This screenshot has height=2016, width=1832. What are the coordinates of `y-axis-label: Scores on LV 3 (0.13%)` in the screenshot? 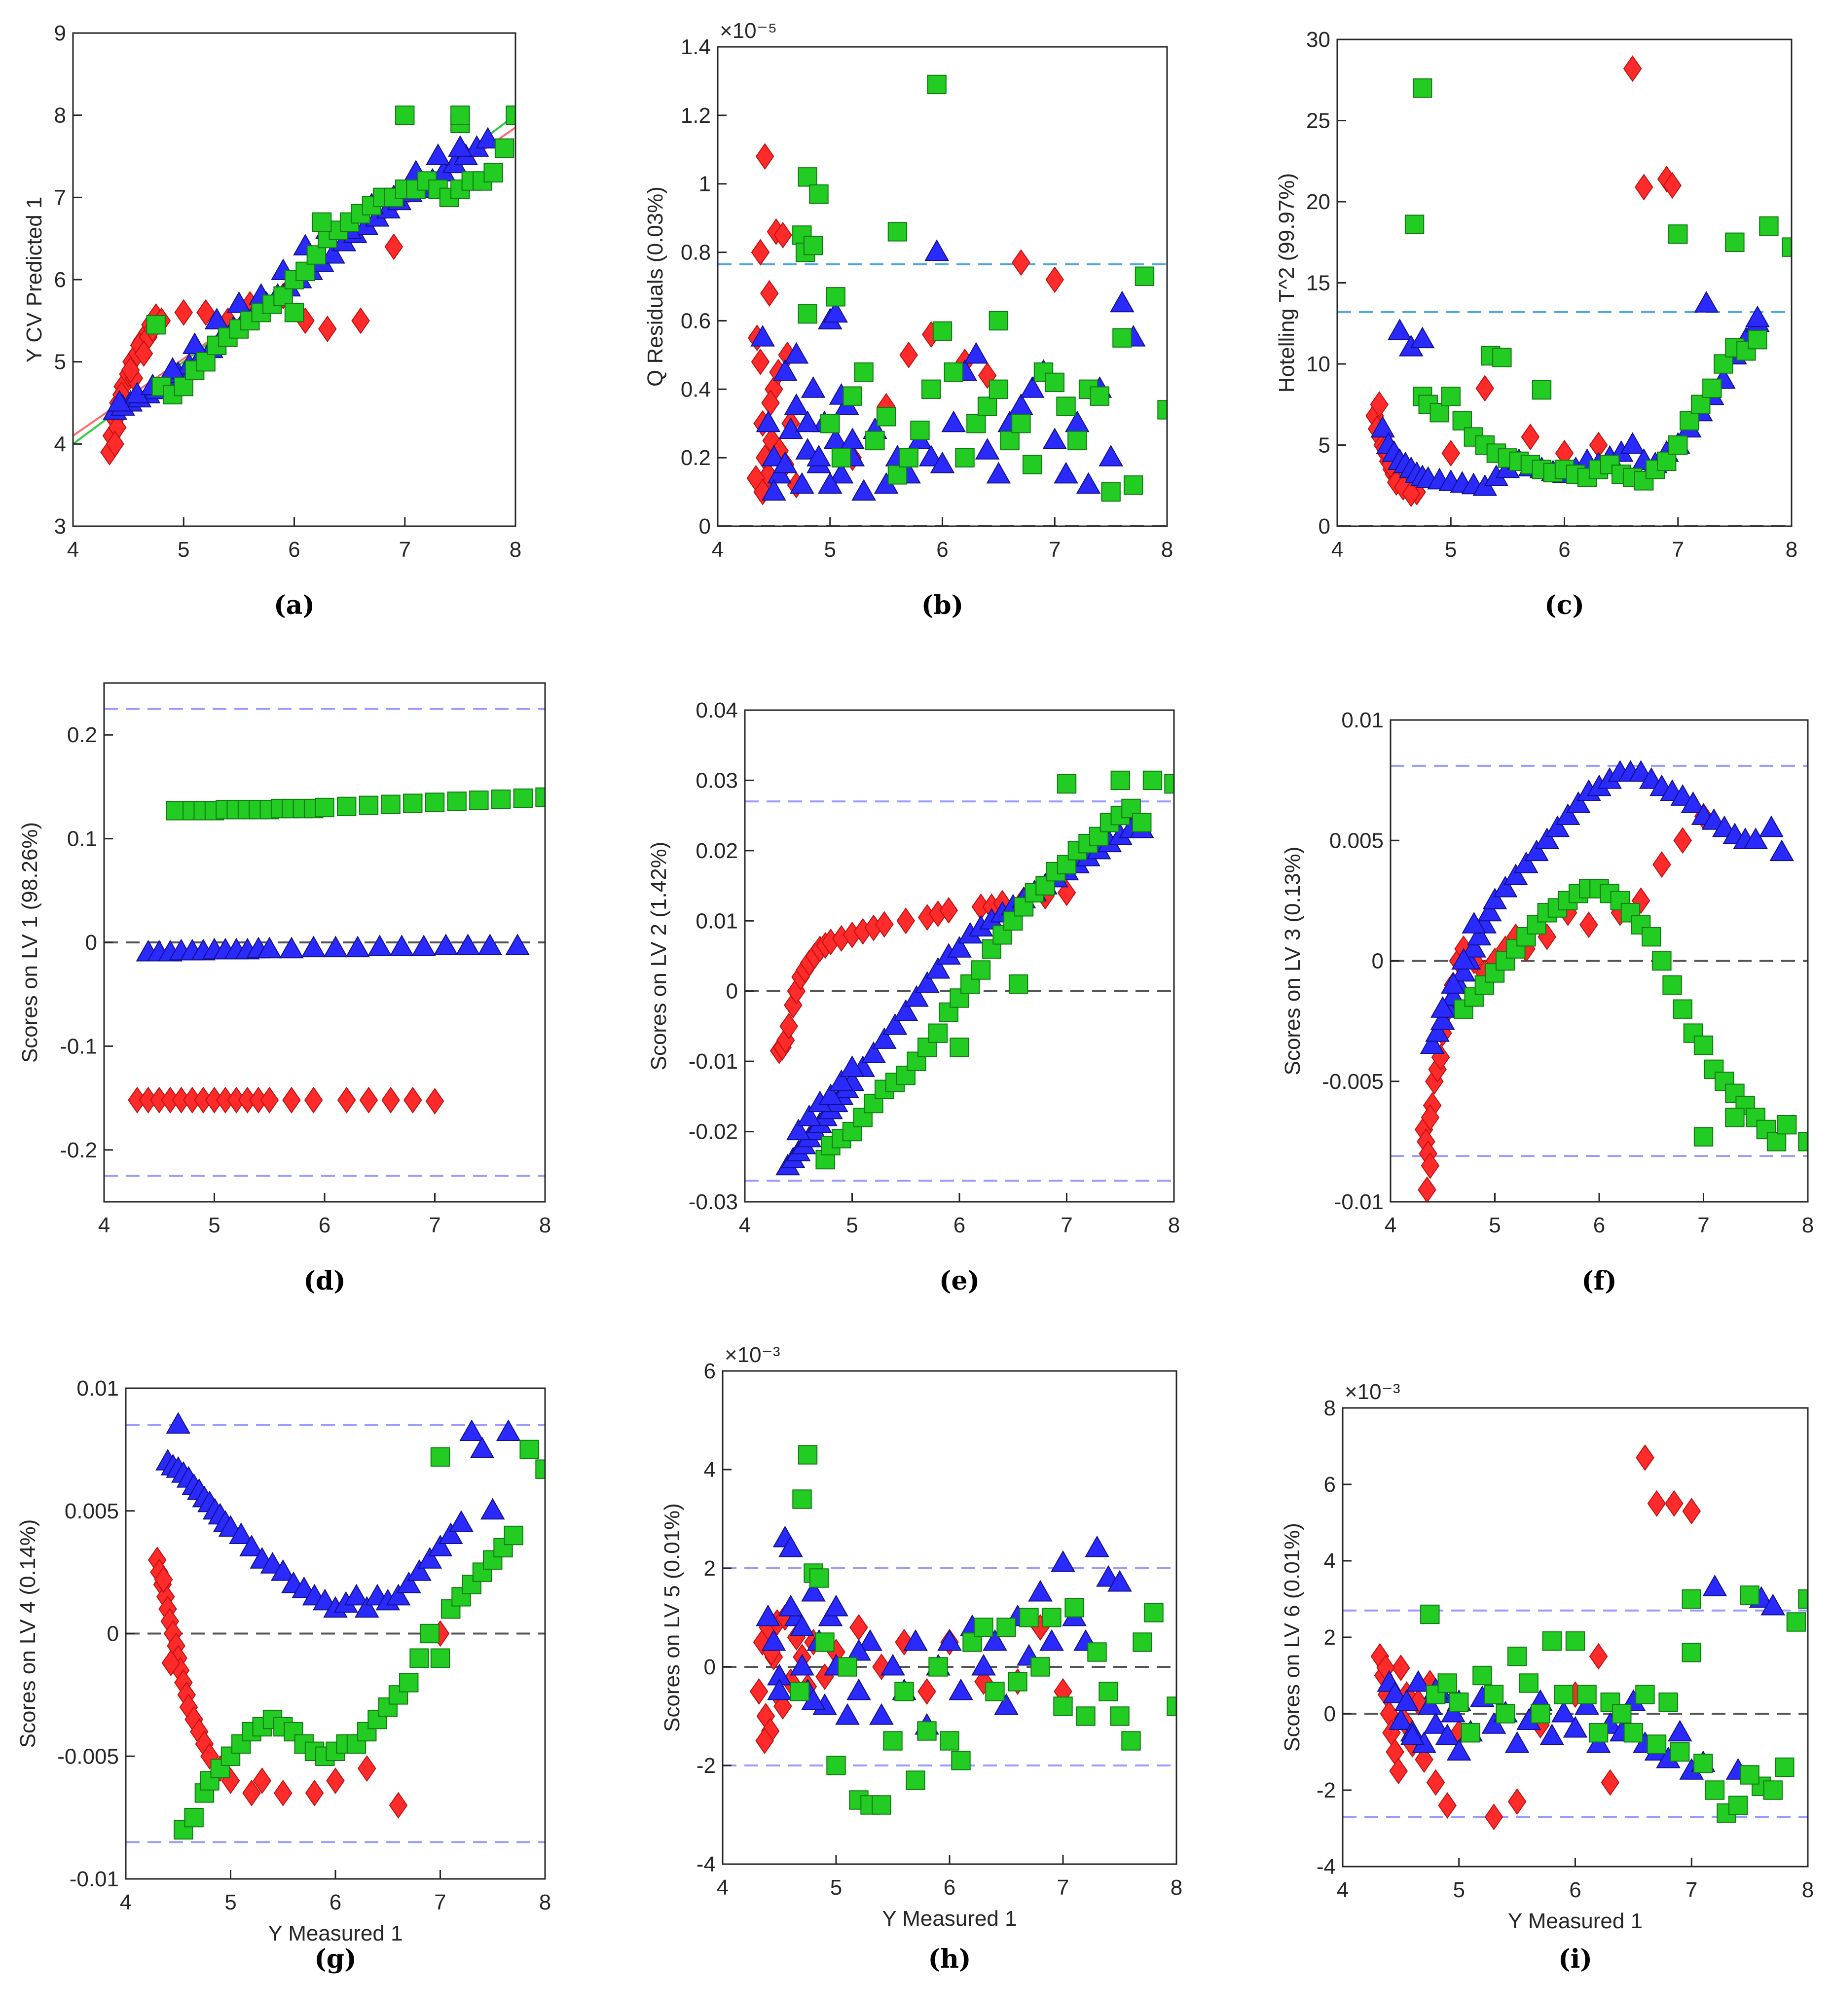 It's located at (1293, 961).